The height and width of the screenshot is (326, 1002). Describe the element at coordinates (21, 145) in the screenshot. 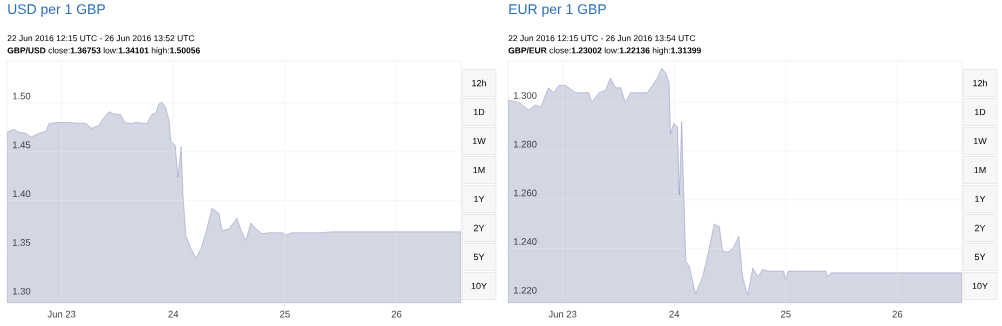

I see `y-tick-label: 1.45` at that location.